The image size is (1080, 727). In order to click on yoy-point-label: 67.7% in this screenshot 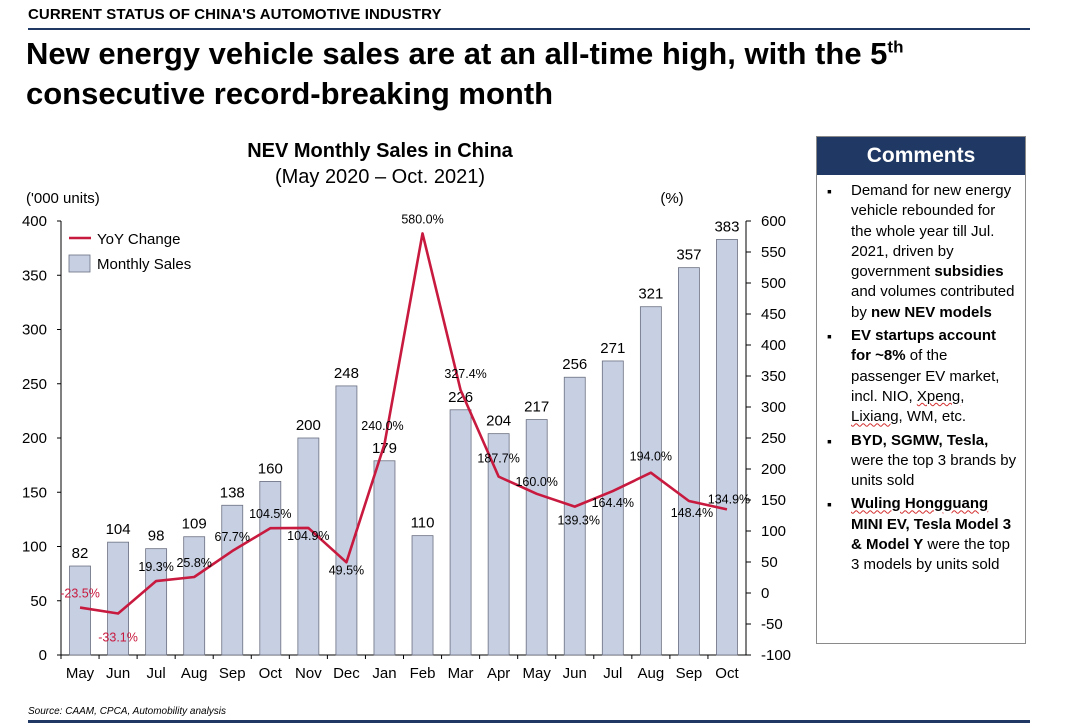, I will do `click(232, 537)`.